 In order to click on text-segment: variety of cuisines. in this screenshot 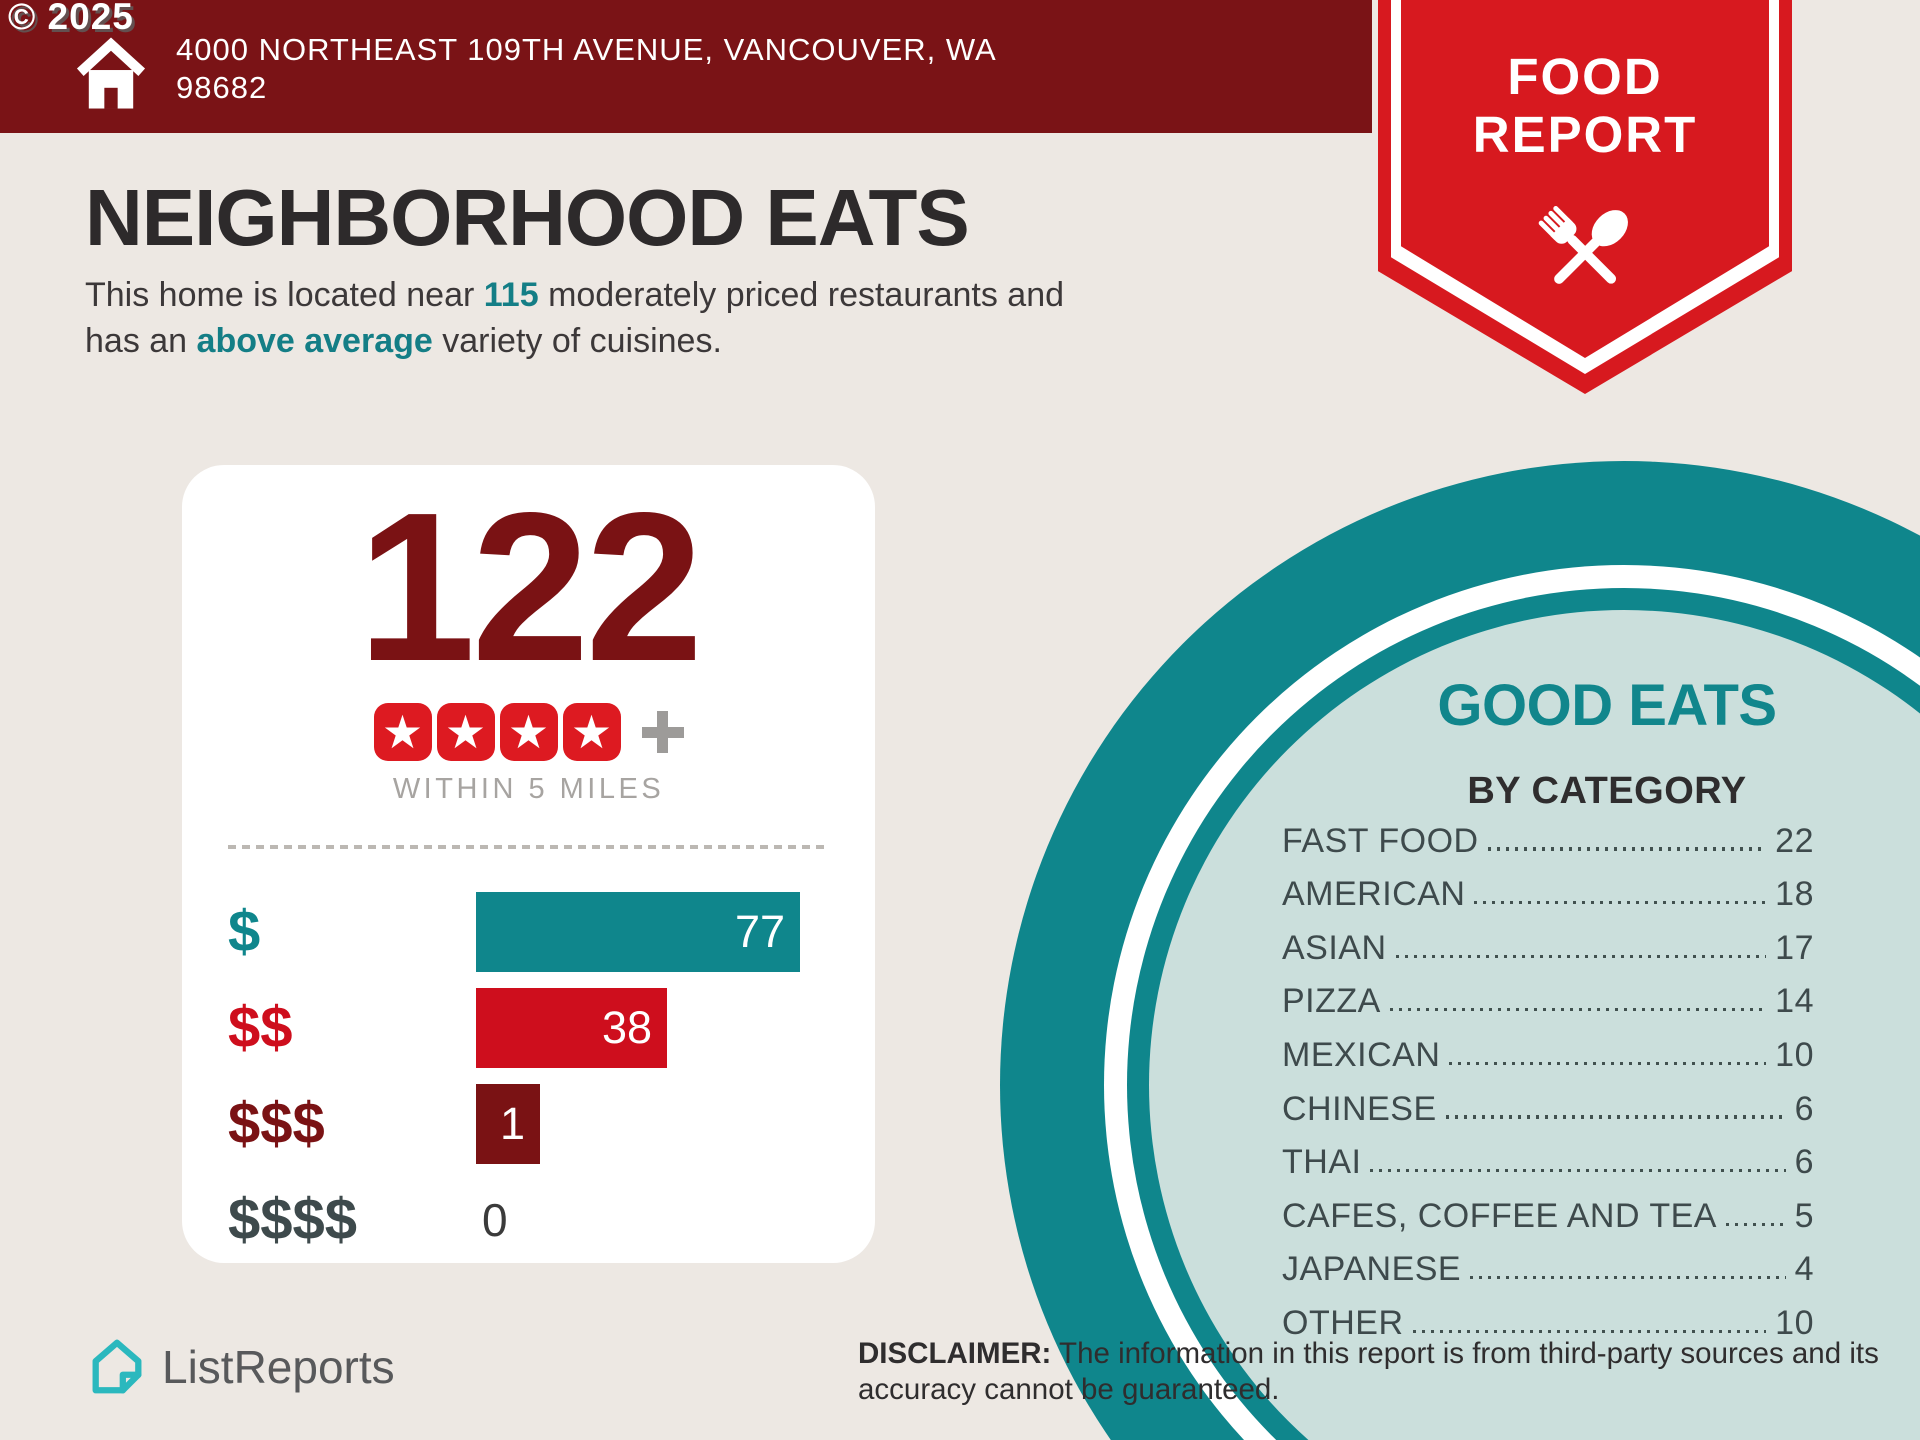, I will do `click(577, 341)`.